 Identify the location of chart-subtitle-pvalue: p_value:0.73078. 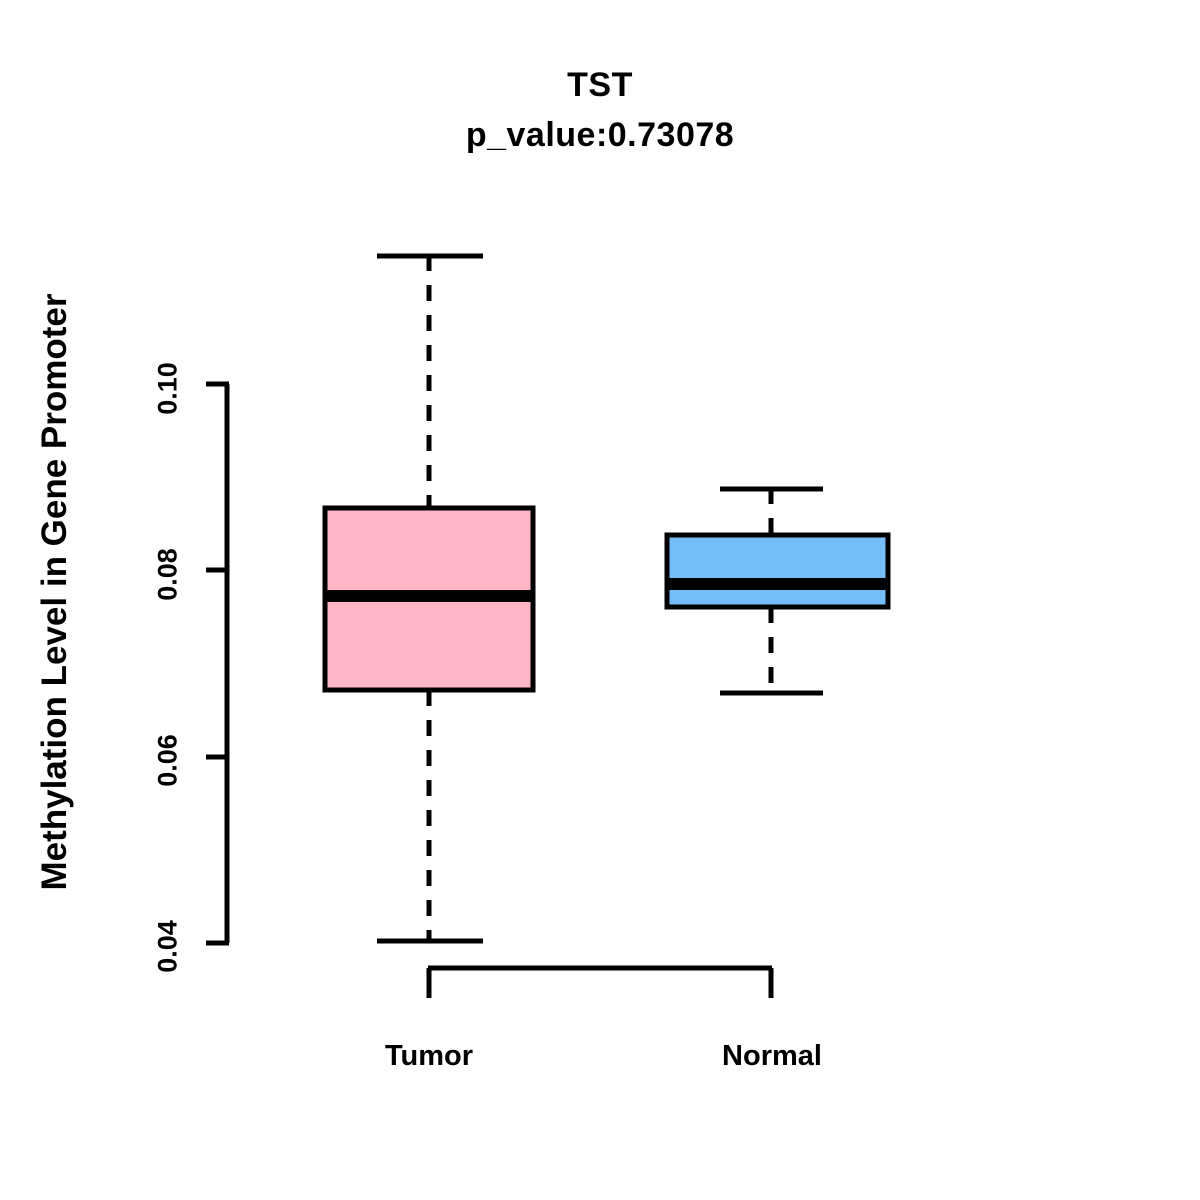
(600, 135).